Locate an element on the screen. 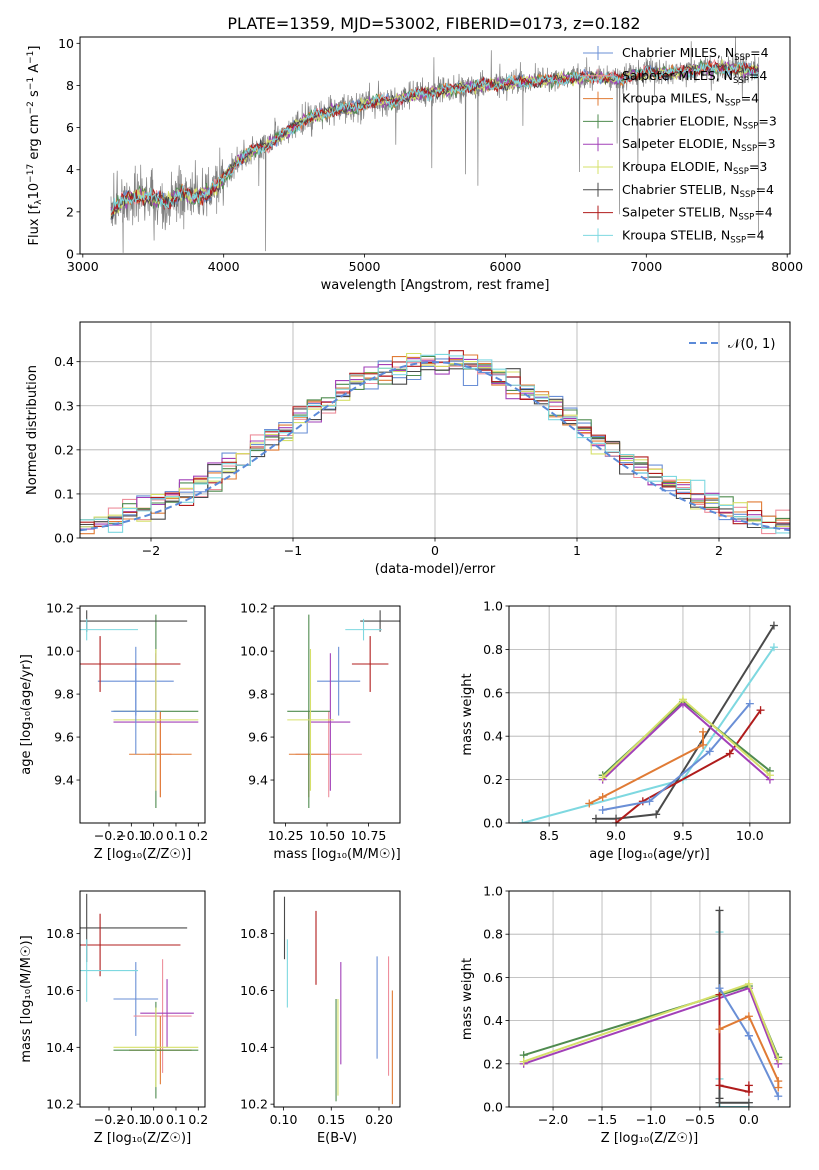 Image resolution: width=819 pixels, height=1170 pixels. y-tick-label: 0.6 is located at coordinates (493, 692).